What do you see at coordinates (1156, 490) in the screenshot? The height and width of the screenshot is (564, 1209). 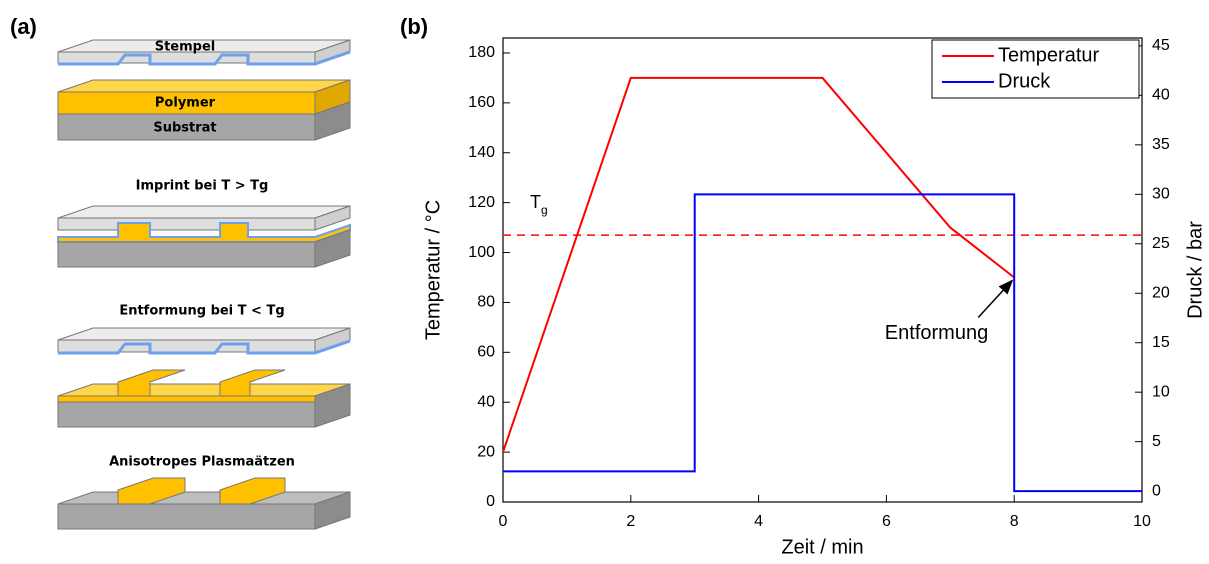 I see `y2-tick-label: 0` at bounding box center [1156, 490].